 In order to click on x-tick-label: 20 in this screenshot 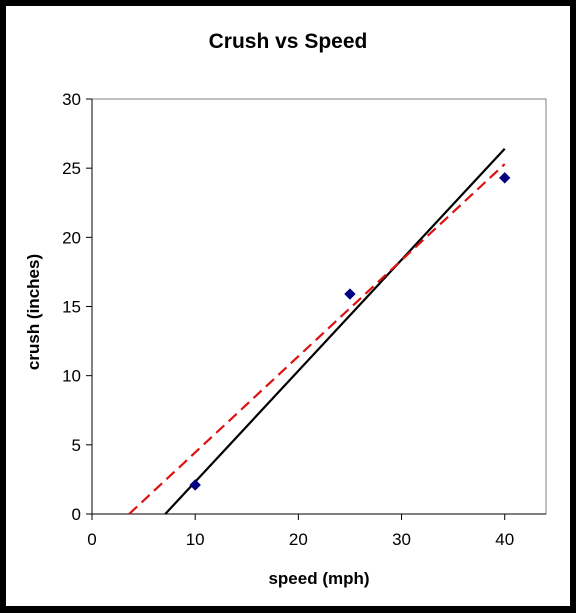, I will do `click(298, 539)`.